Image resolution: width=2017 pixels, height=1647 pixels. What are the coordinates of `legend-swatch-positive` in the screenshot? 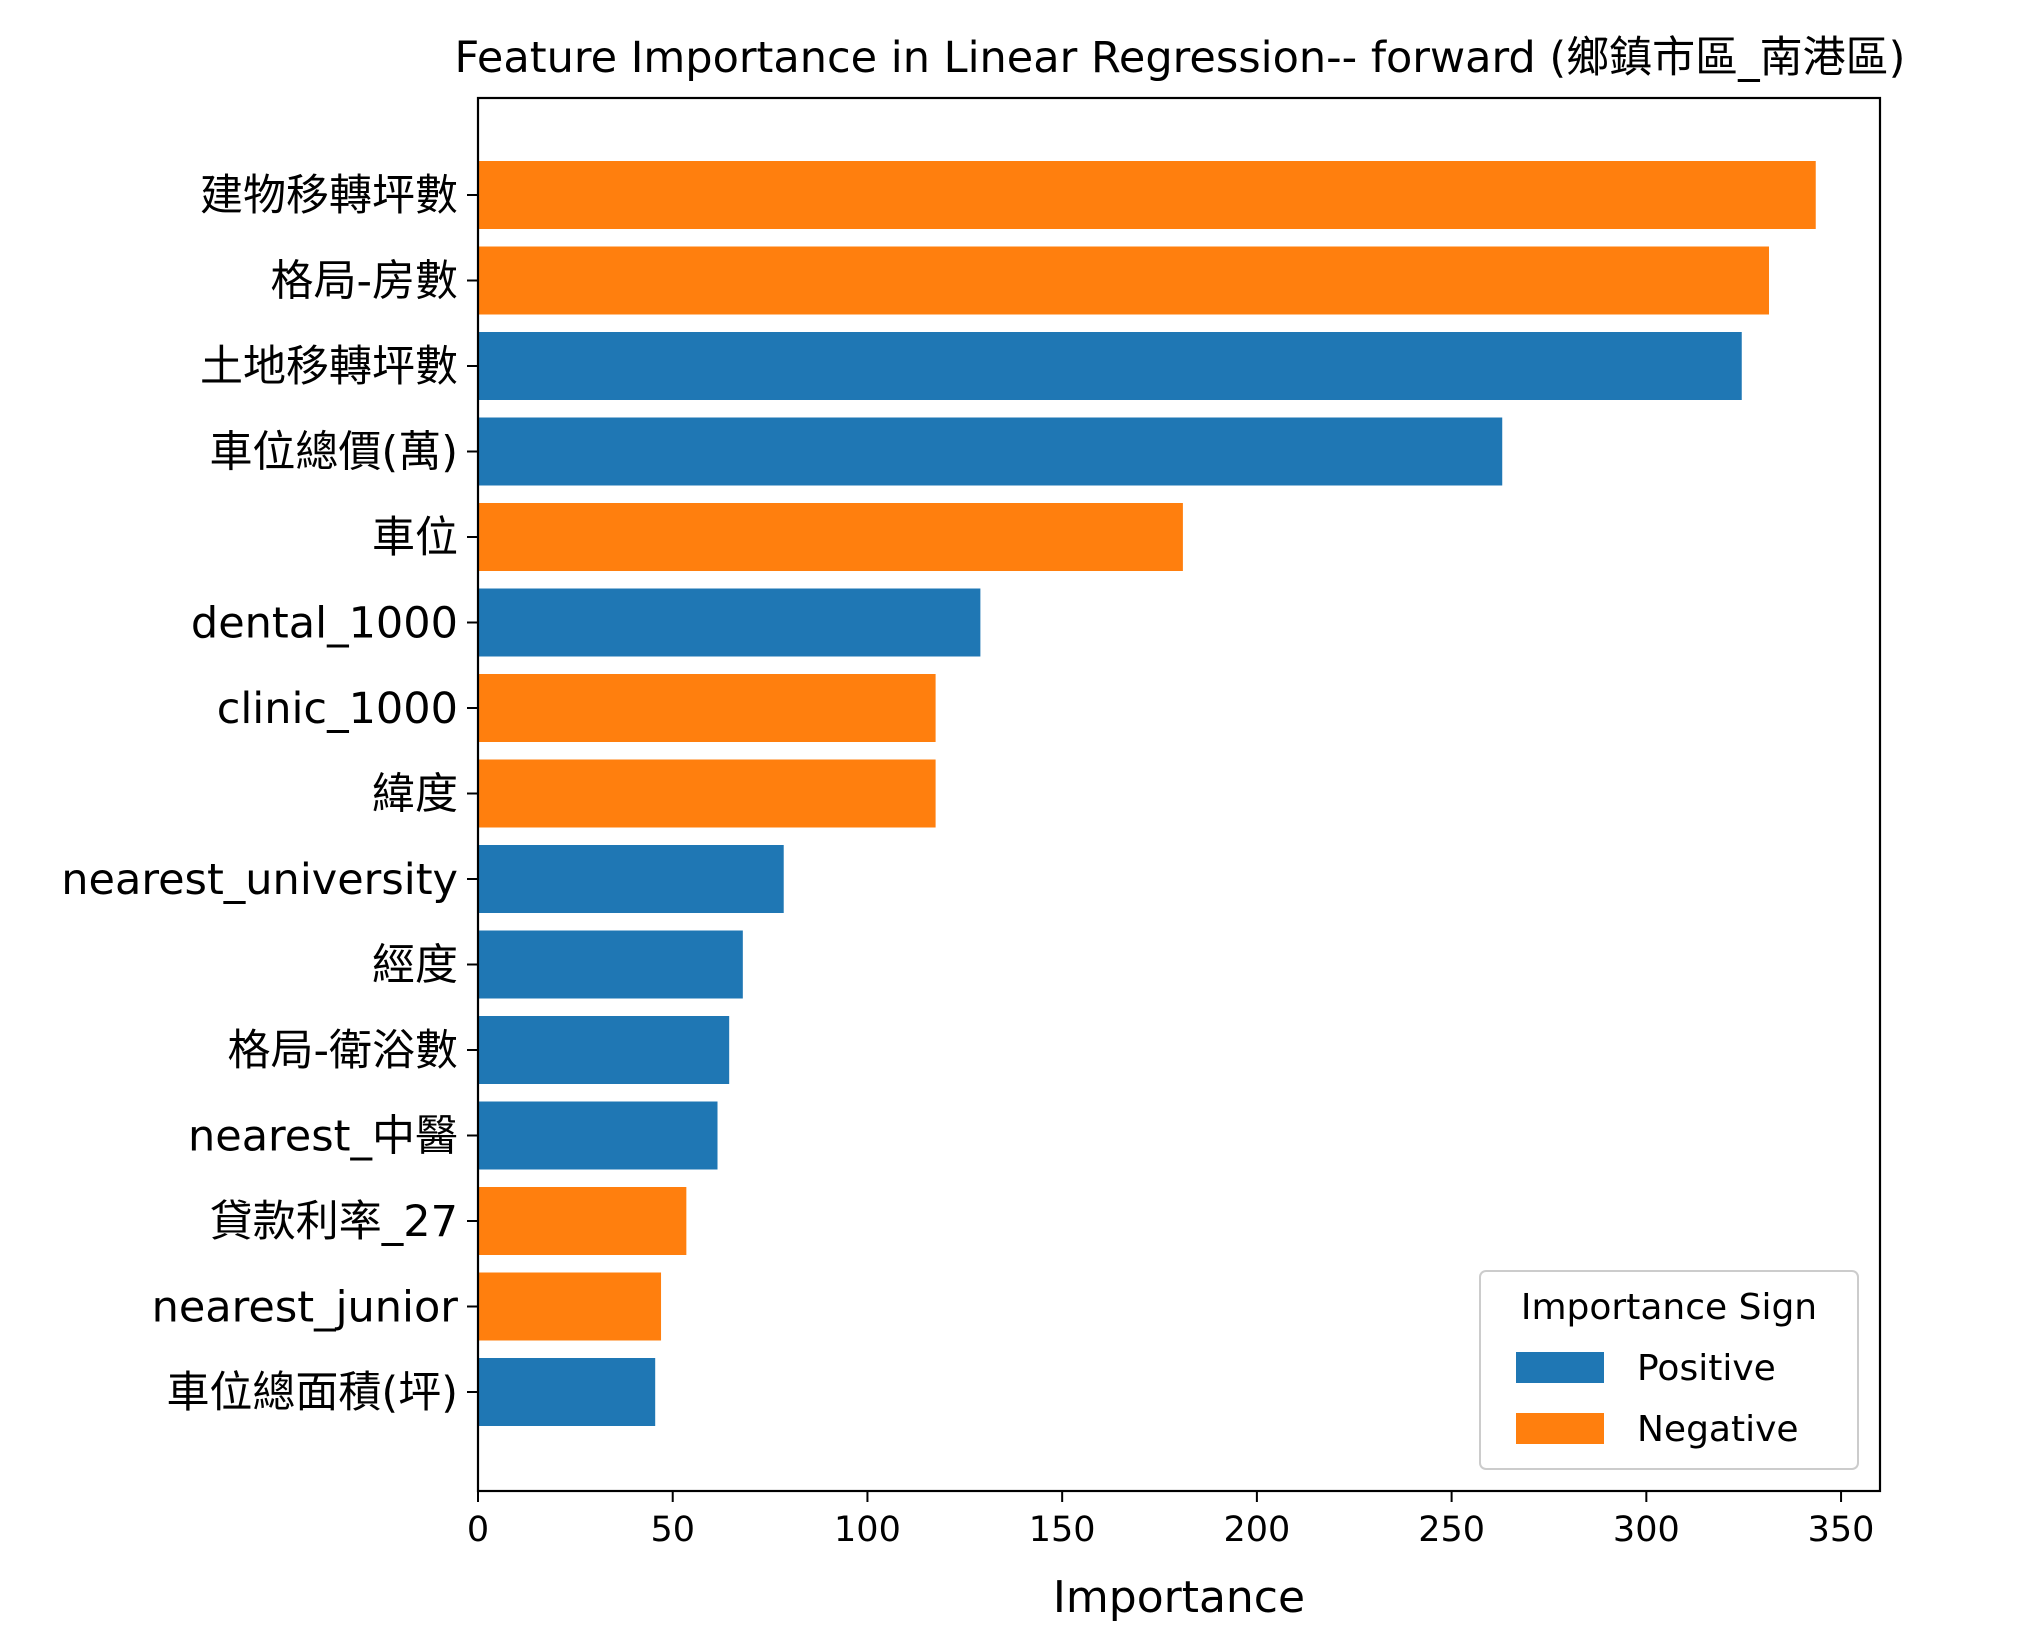 It's located at (1560, 1367).